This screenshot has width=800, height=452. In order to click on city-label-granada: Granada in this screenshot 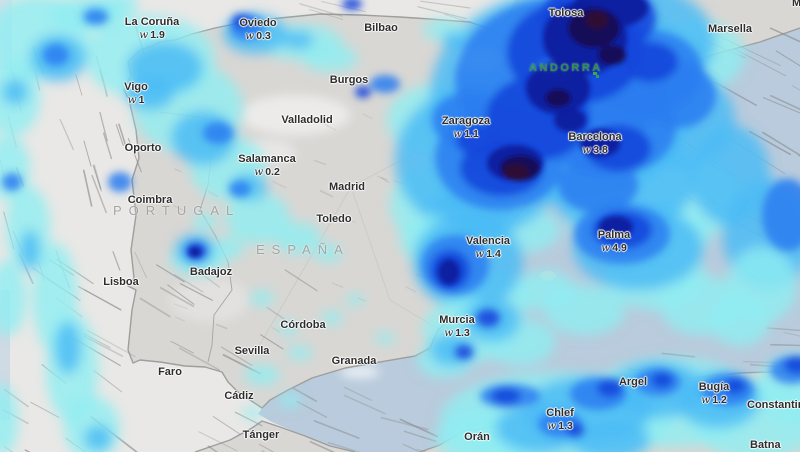, I will do `click(354, 361)`.